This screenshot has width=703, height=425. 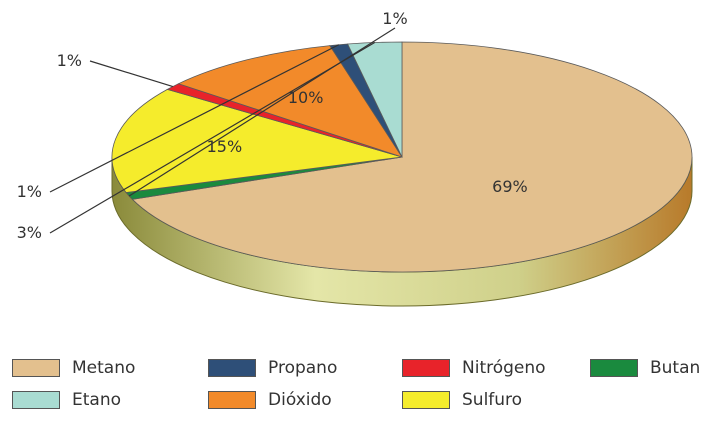 What do you see at coordinates (510, 186) in the screenshot?
I see `slice-label-metano: 69%` at bounding box center [510, 186].